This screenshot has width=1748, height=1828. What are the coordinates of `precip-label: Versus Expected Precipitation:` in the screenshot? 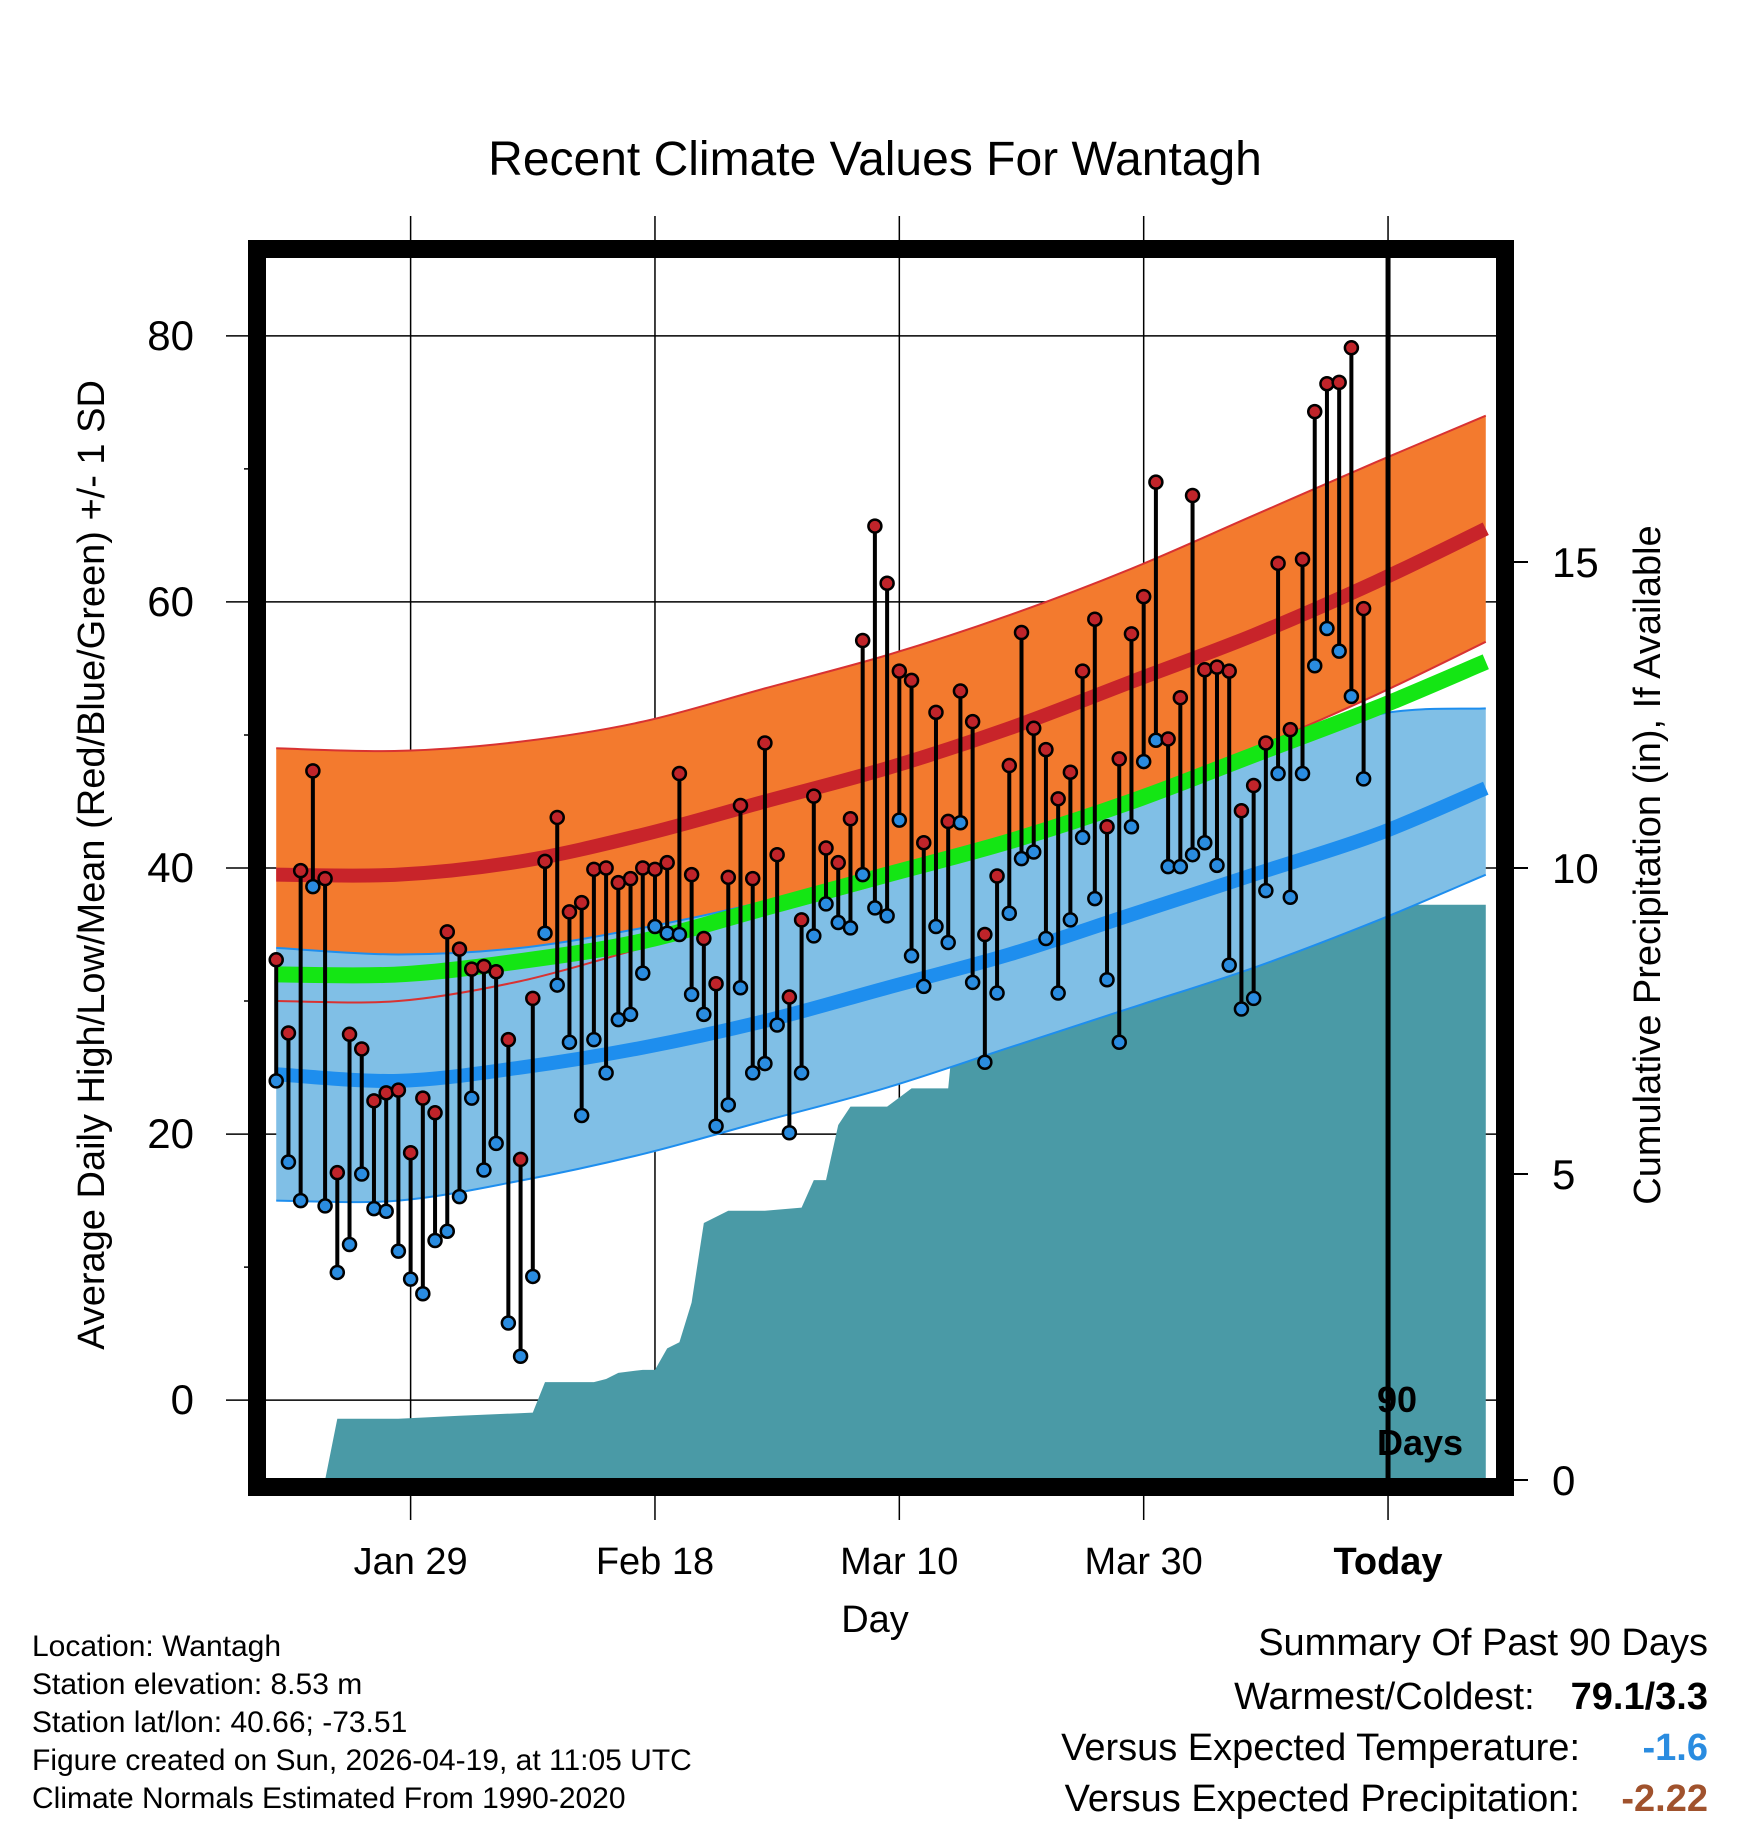 It's located at (1322, 1799).